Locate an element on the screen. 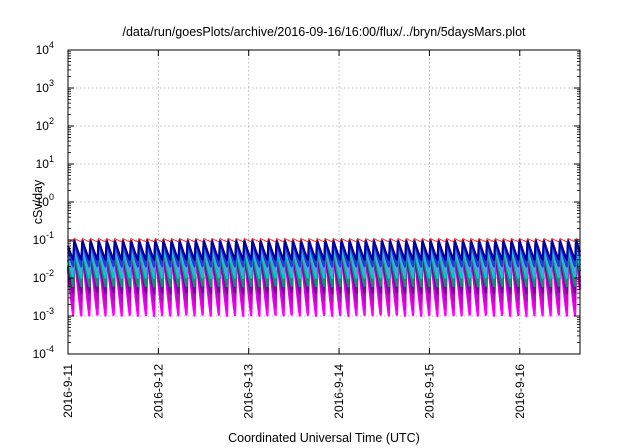 This screenshot has width=640, height=448. y-tick-label: 10³ is located at coordinates (45, 86).